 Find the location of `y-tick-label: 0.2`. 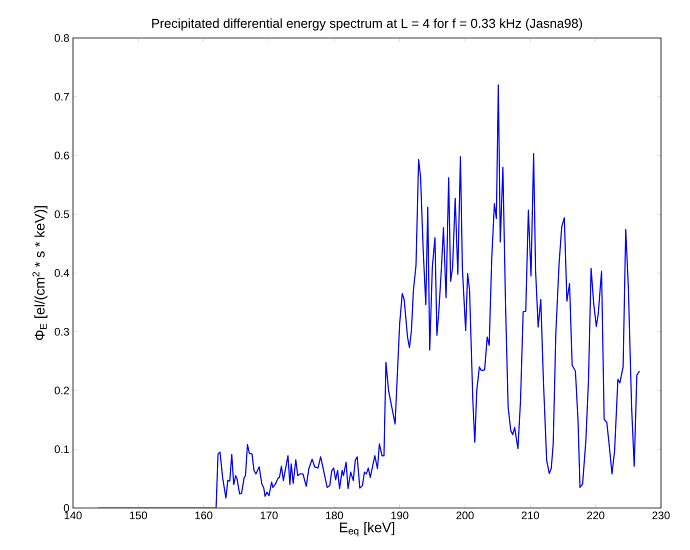

y-tick-label: 0.2 is located at coordinates (61, 390).